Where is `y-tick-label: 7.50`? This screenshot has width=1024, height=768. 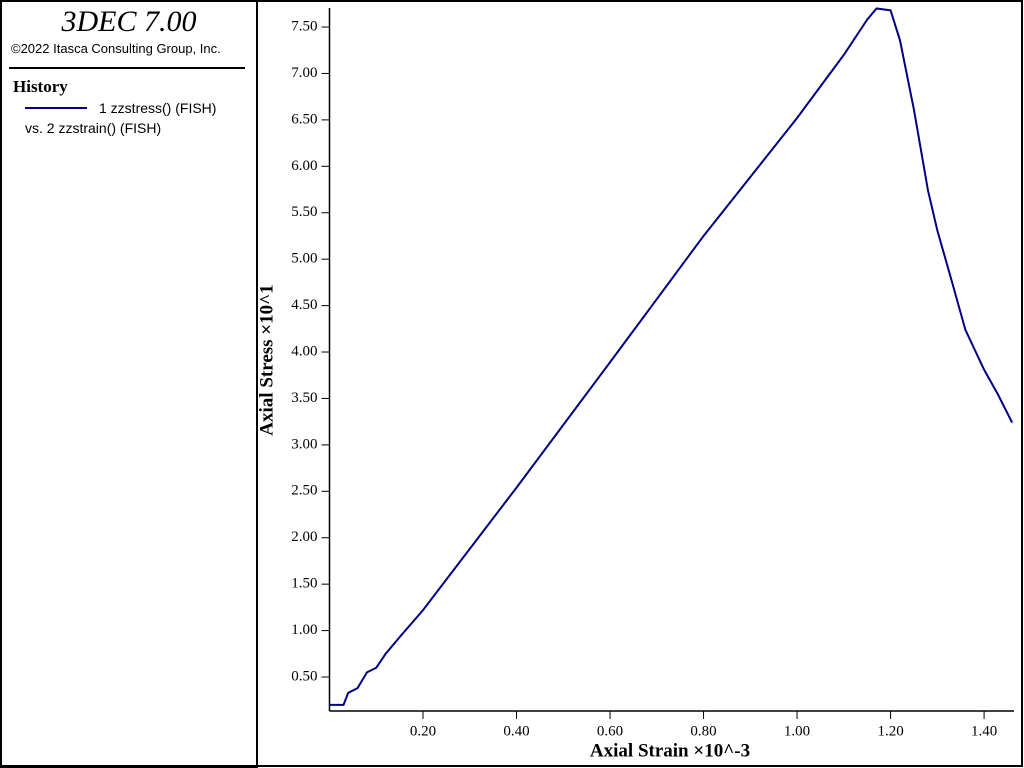
y-tick-label: 7.50 is located at coordinates (304, 26).